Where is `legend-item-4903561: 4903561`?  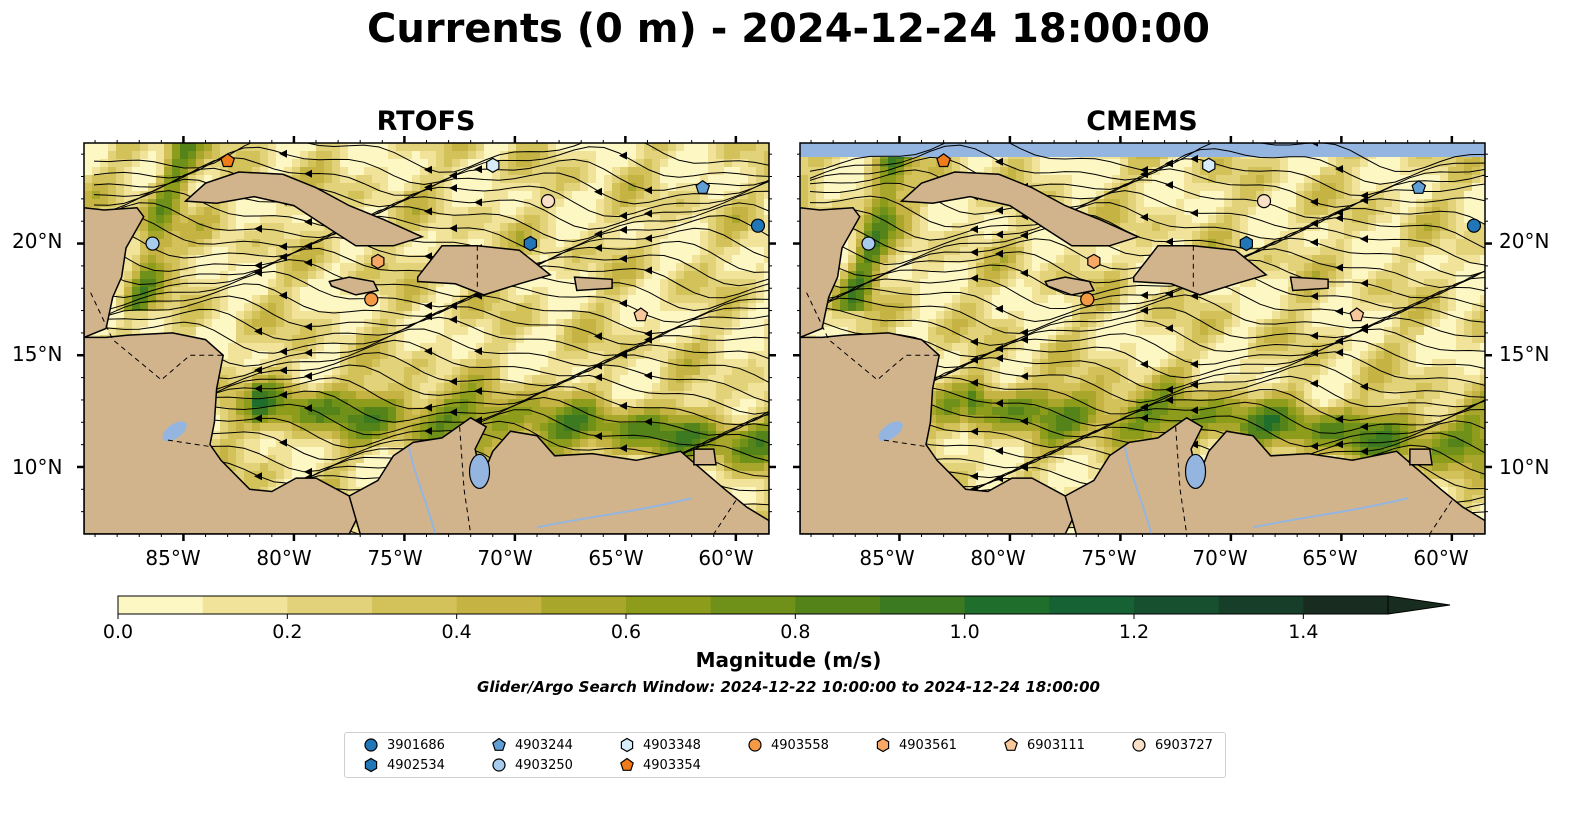
legend-item-4903561: 4903561 is located at coordinates (916, 745).